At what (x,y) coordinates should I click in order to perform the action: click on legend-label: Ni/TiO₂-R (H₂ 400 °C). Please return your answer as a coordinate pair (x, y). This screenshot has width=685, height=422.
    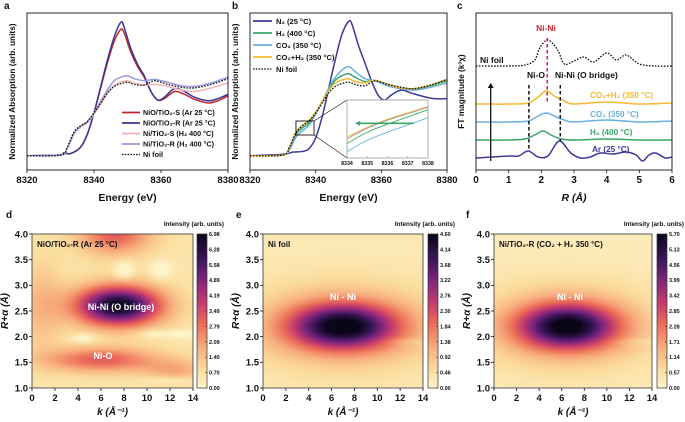
    Looking at the image, I should click on (179, 144).